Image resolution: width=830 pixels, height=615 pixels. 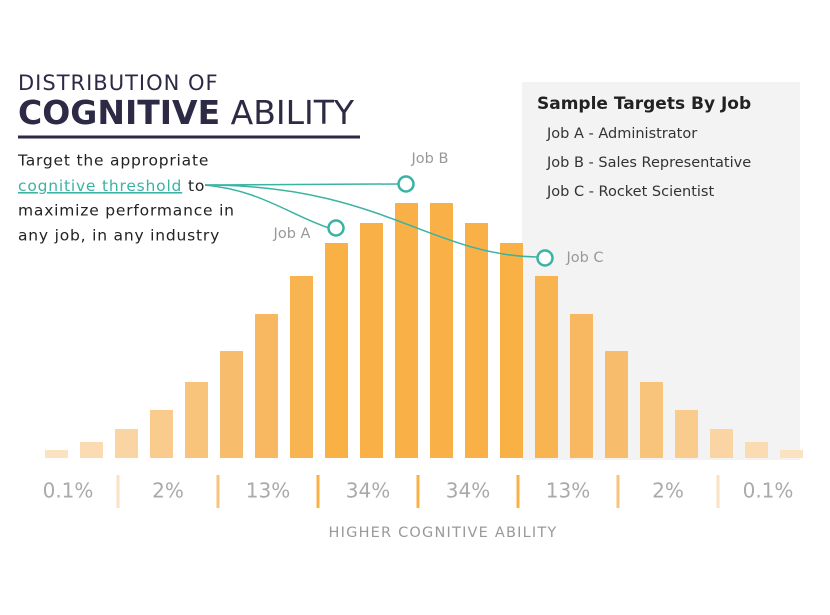 What do you see at coordinates (443, 533) in the screenshot?
I see `x-axis-label: HIGHER COGNITIVE ABILITY` at bounding box center [443, 533].